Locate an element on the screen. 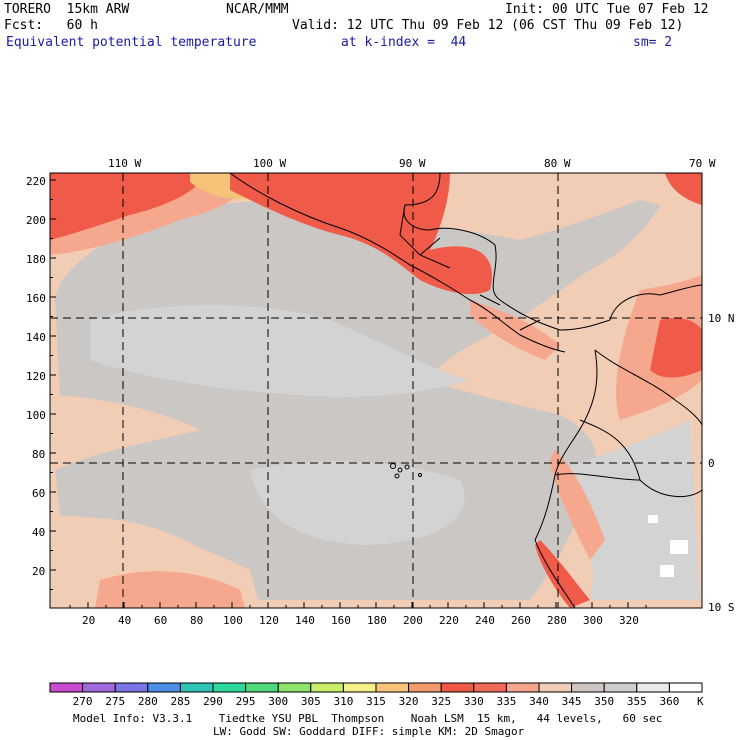 This screenshot has width=740, height=740. y-label: 20 is located at coordinates (39, 571).